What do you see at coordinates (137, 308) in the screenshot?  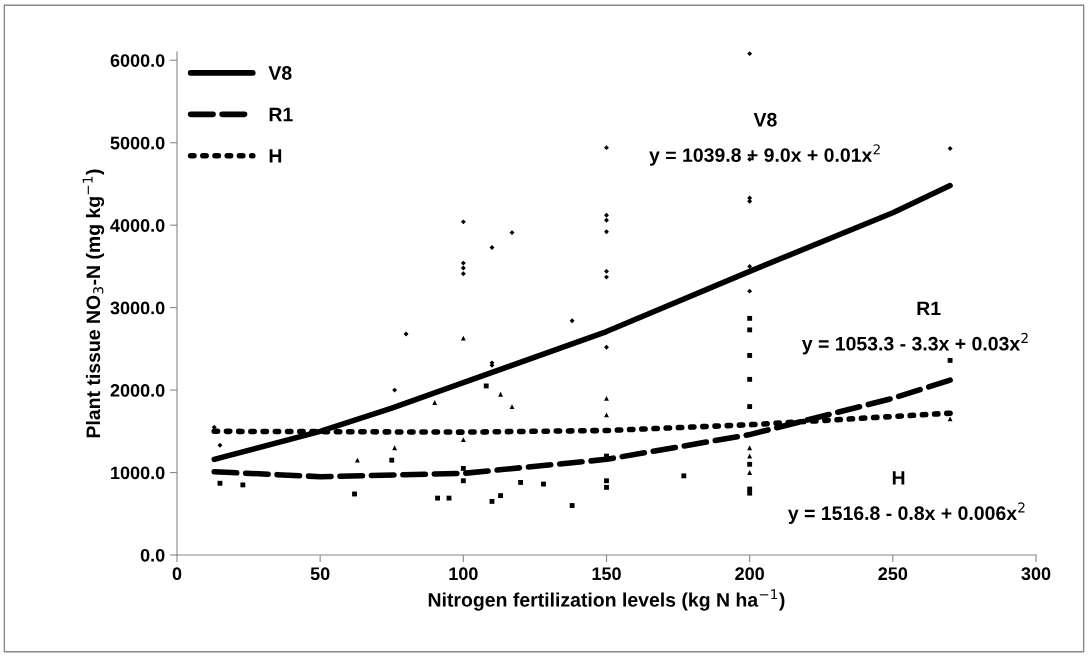 I see `y-tick-label: 3000.0` at bounding box center [137, 308].